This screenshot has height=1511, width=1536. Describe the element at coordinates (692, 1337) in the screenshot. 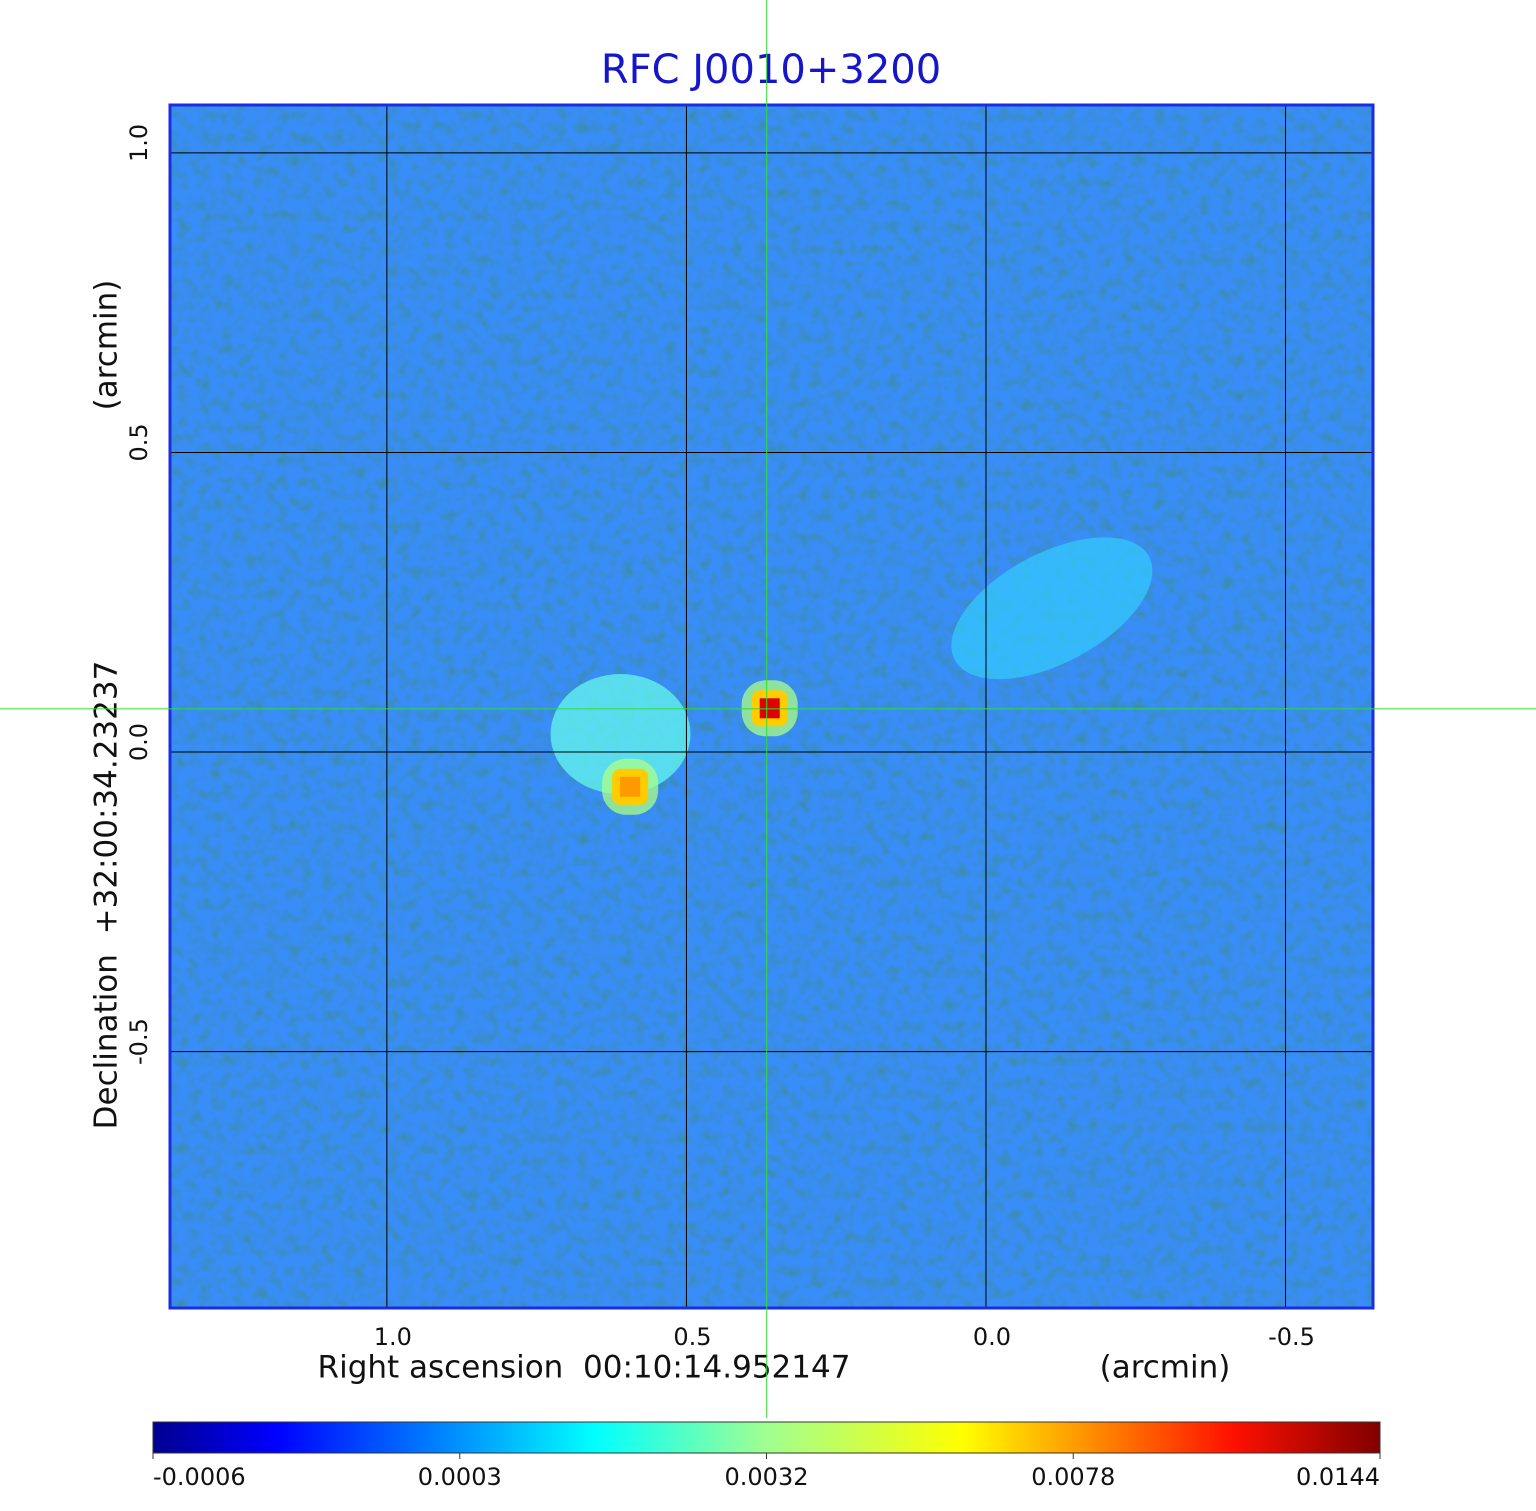

I see `x-tick-label: 0.5` at that location.